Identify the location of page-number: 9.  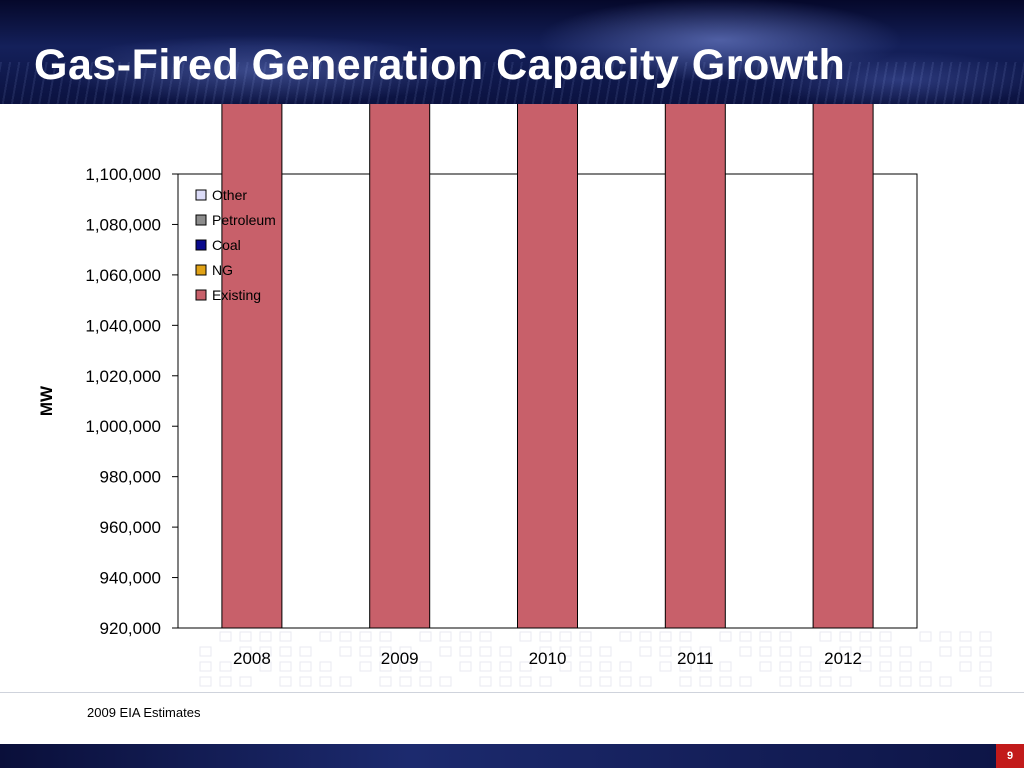
(1010, 756).